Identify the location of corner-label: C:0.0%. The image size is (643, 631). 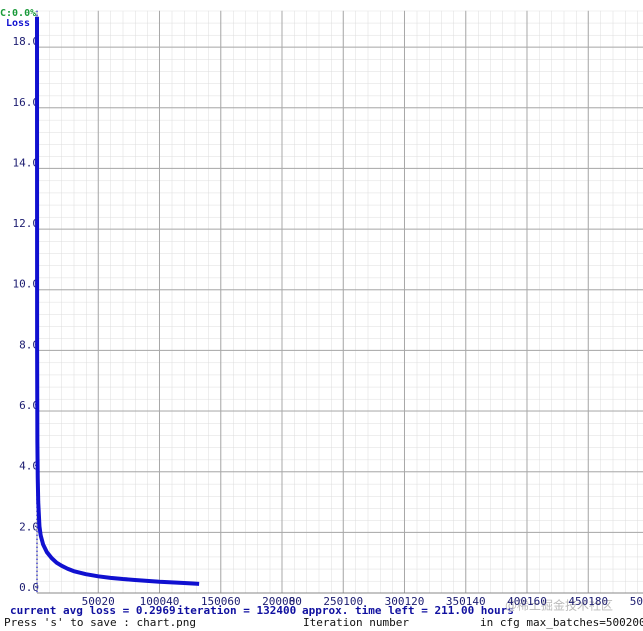
(18, 13).